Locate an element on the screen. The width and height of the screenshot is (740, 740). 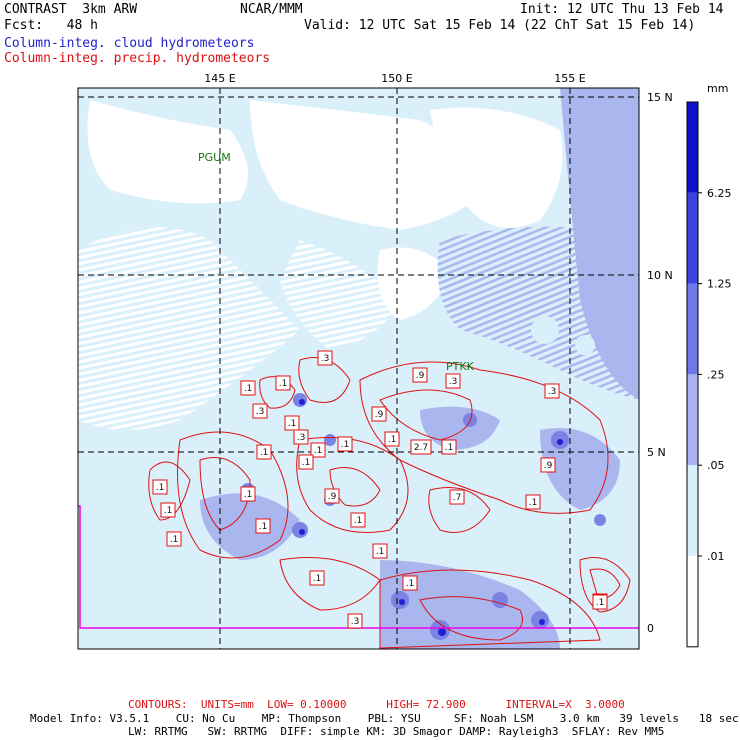
latitude-label: 10 N is located at coordinates (660, 275).